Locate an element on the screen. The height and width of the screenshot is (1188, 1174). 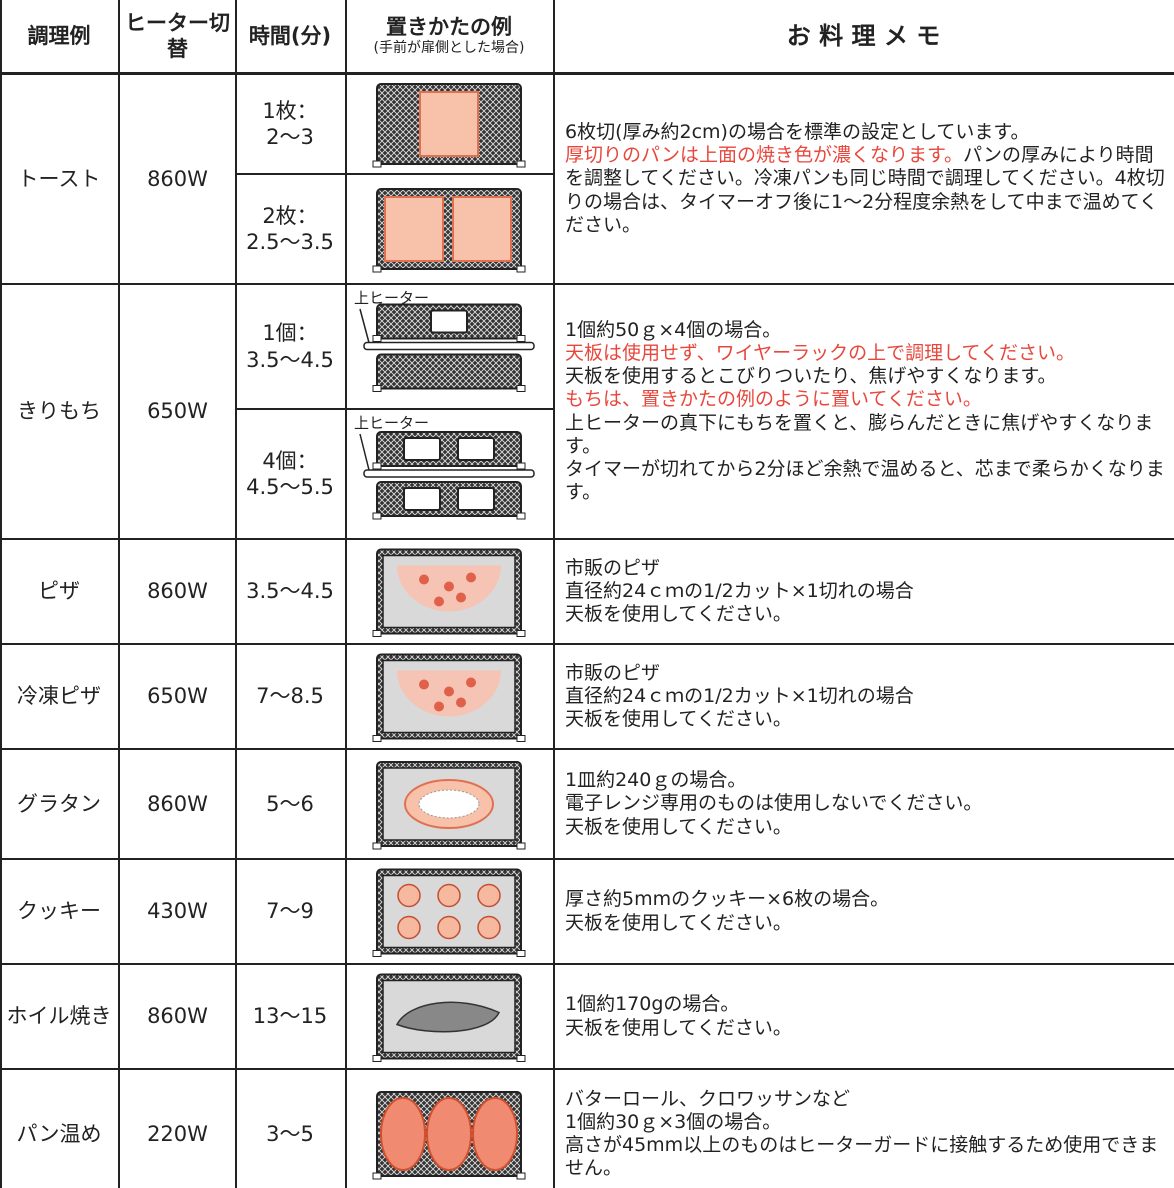
header-text: 置きかたの例 is located at coordinates (449, 27).